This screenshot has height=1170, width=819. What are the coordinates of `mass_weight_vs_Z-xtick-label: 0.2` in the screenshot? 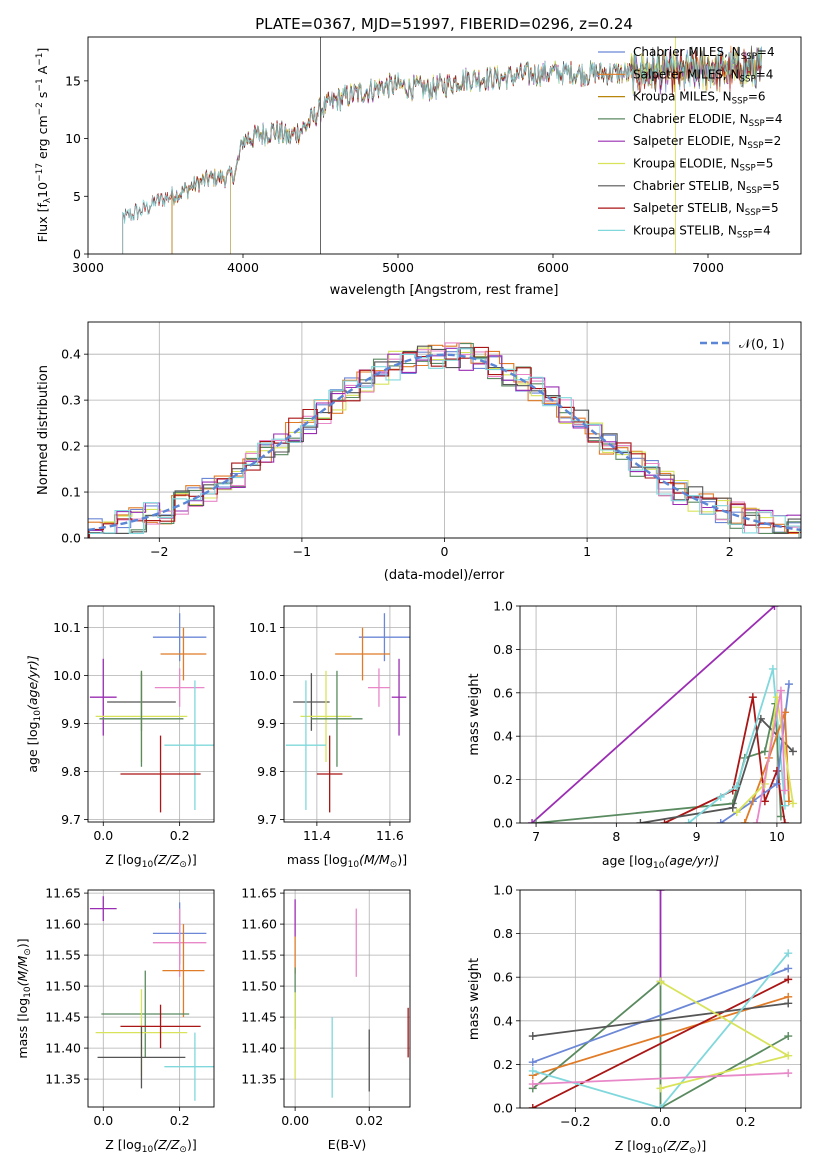 It's located at (746, 1121).